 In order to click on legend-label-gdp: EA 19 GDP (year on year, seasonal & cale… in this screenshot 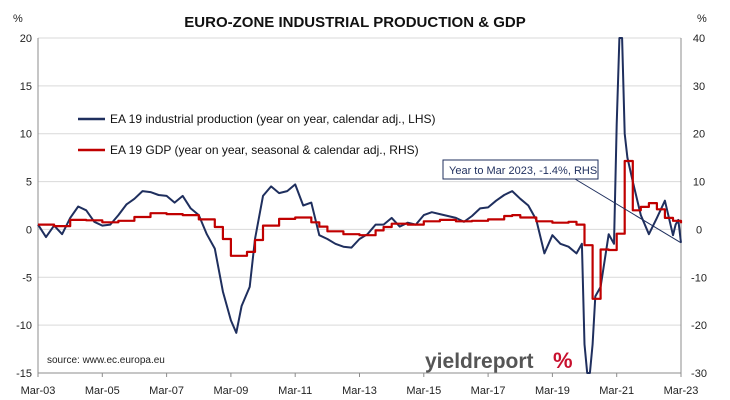, I will do `click(264, 150)`.